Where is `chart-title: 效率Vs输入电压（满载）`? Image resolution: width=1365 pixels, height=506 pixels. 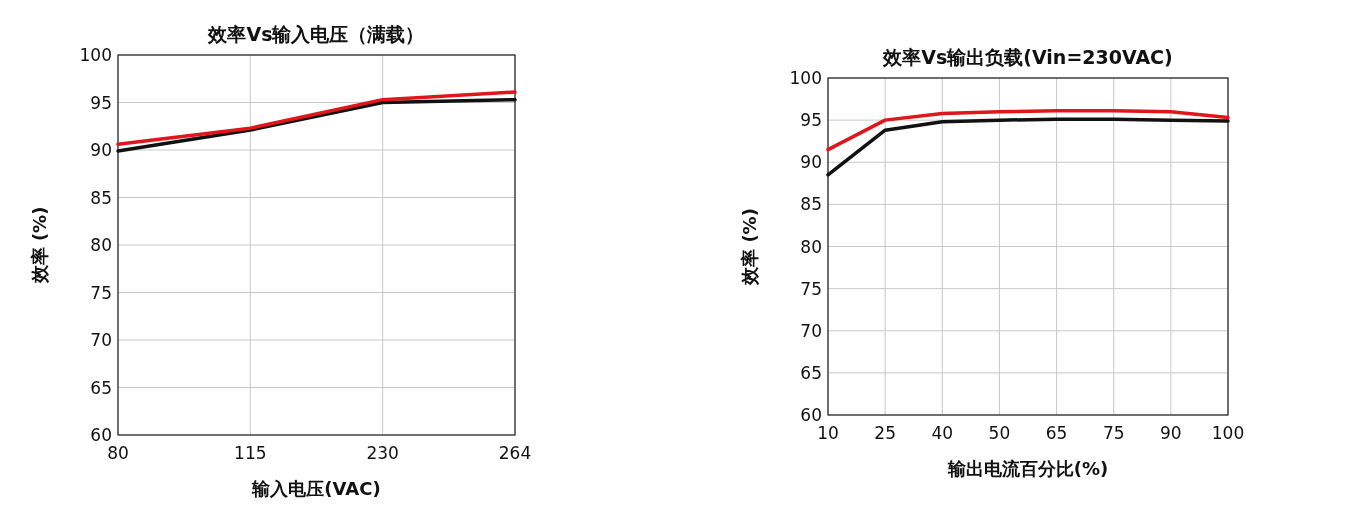 chart-title: 效率Vs输入电压（满载） is located at coordinates (316, 34).